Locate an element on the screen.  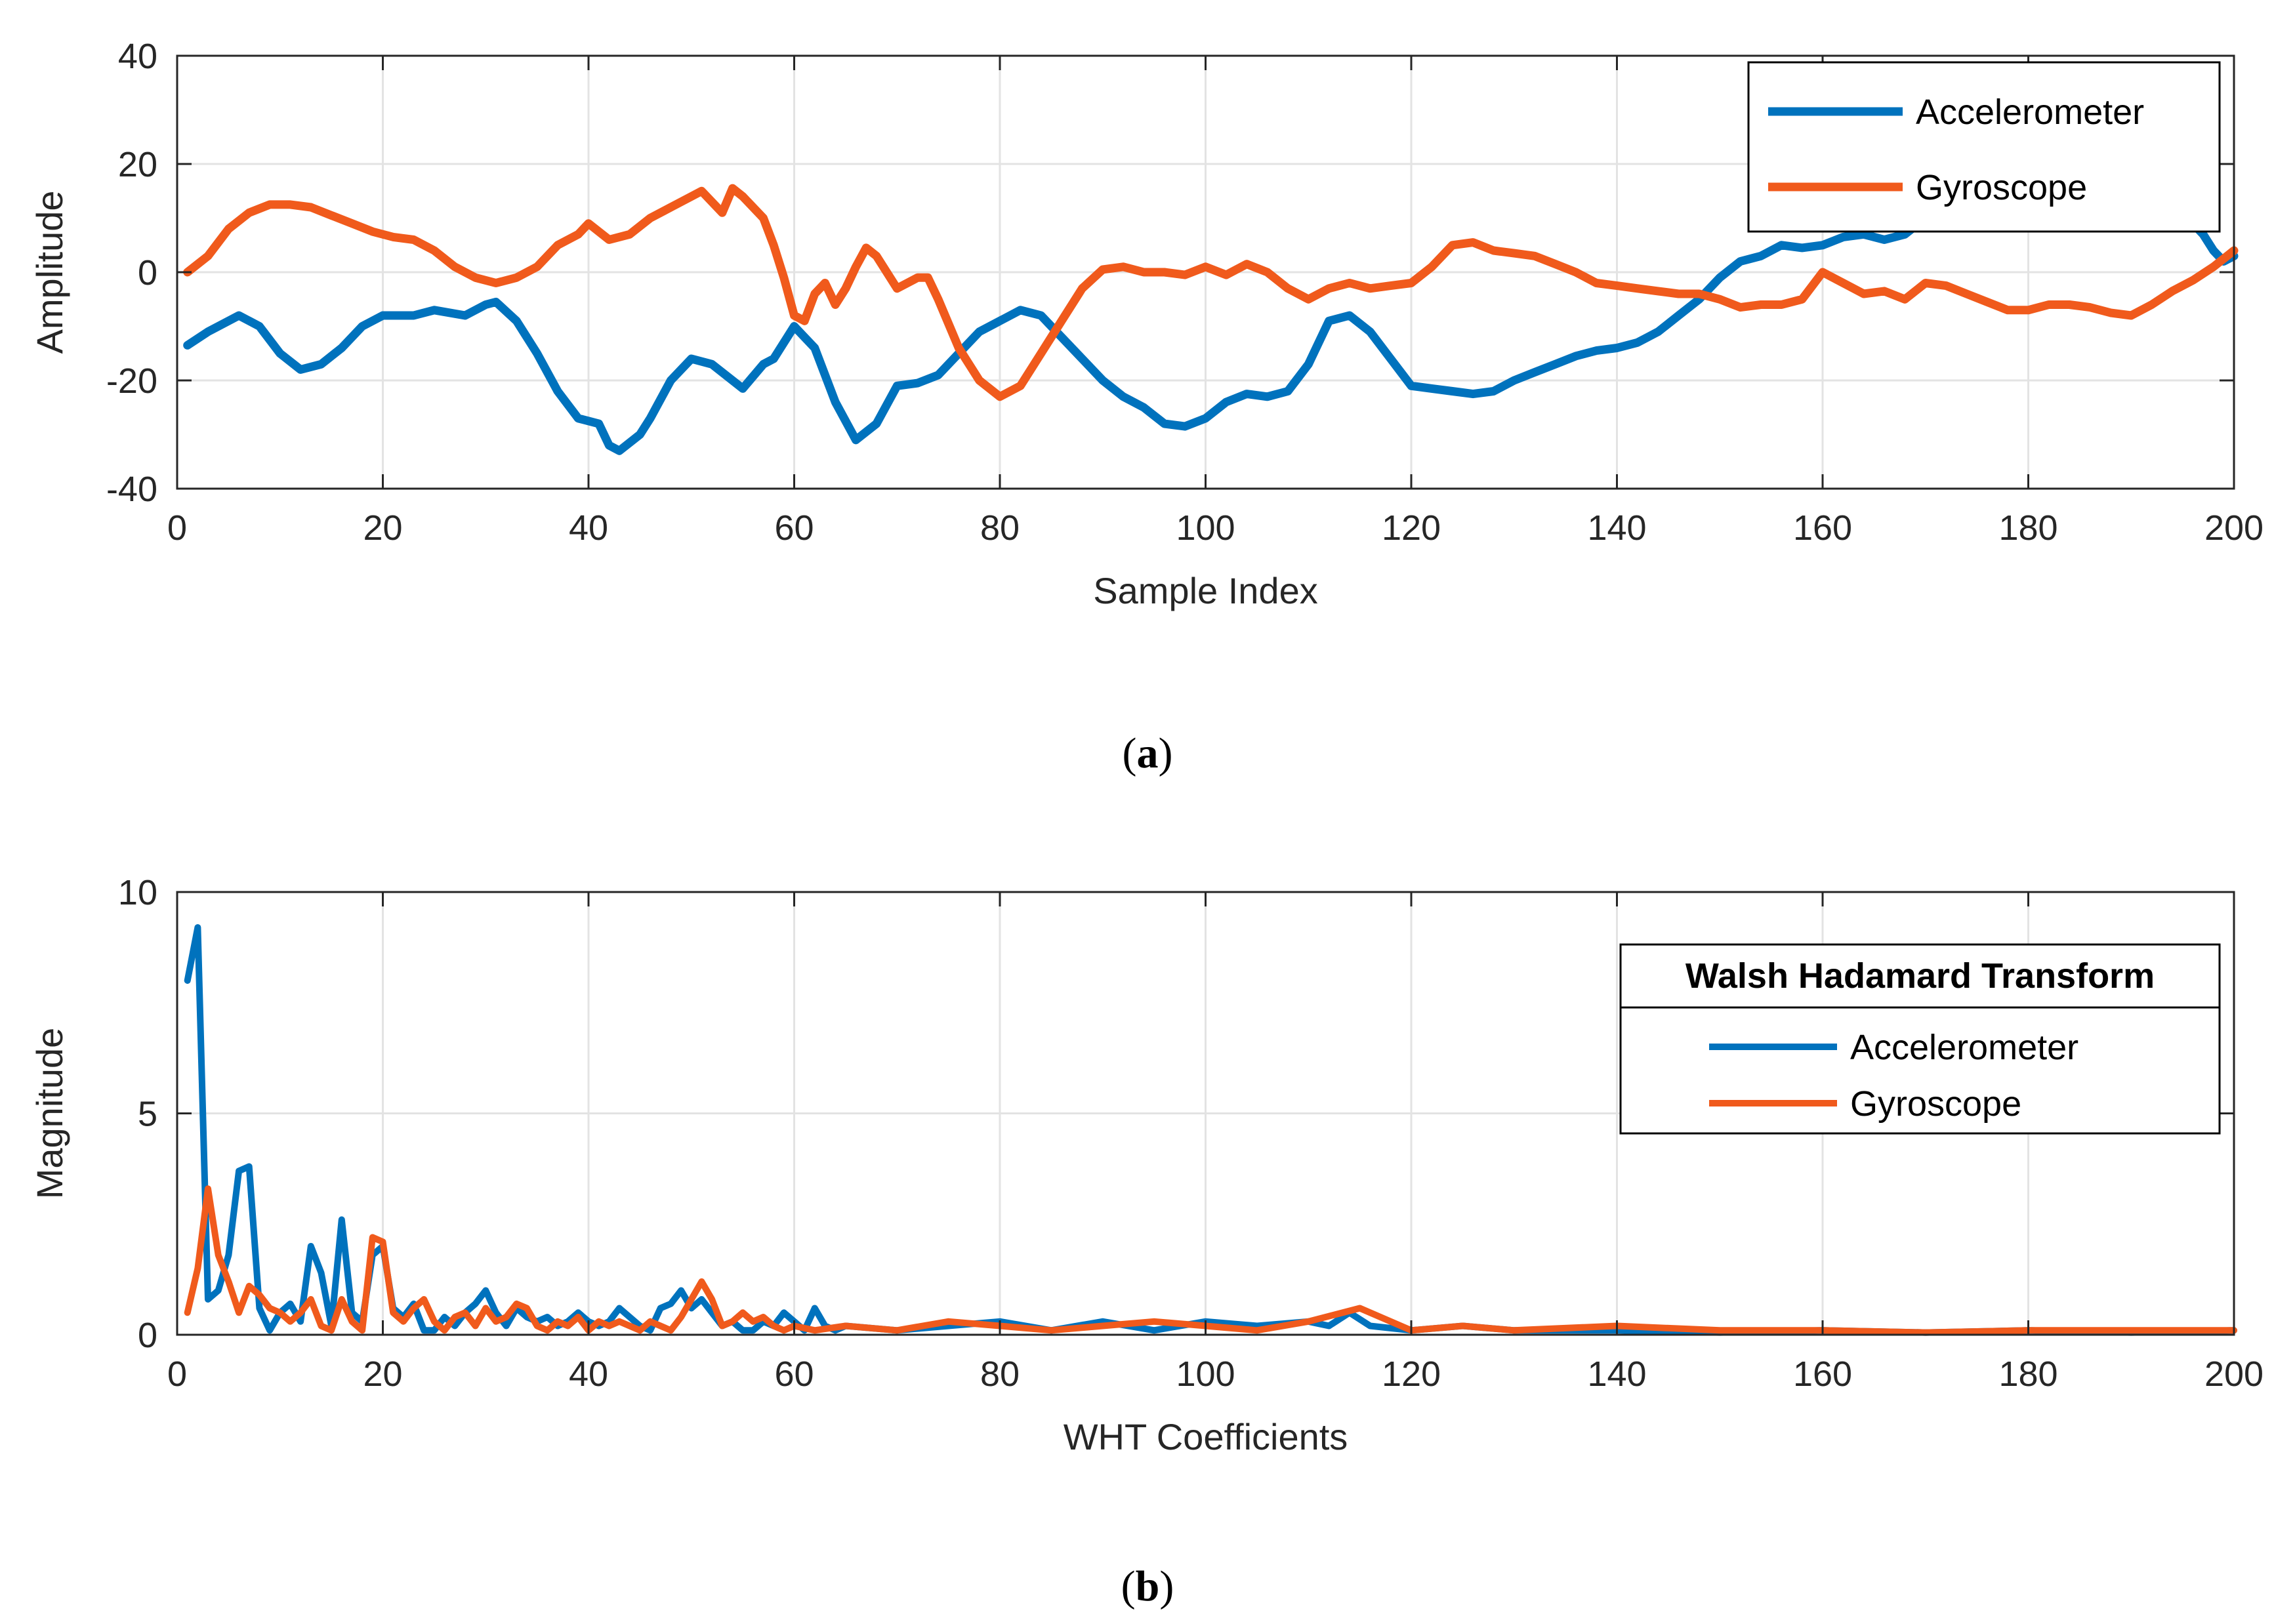
chart-a-caption: (a) is located at coordinates (1148, 753).